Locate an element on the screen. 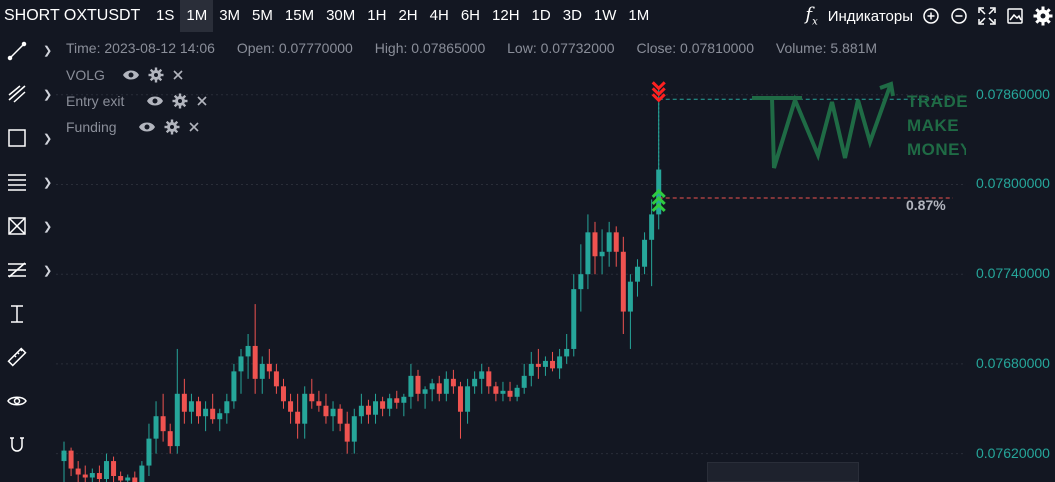 The height and width of the screenshot is (482, 1055). timeframe-button-1d: 1D is located at coordinates (541, 15).